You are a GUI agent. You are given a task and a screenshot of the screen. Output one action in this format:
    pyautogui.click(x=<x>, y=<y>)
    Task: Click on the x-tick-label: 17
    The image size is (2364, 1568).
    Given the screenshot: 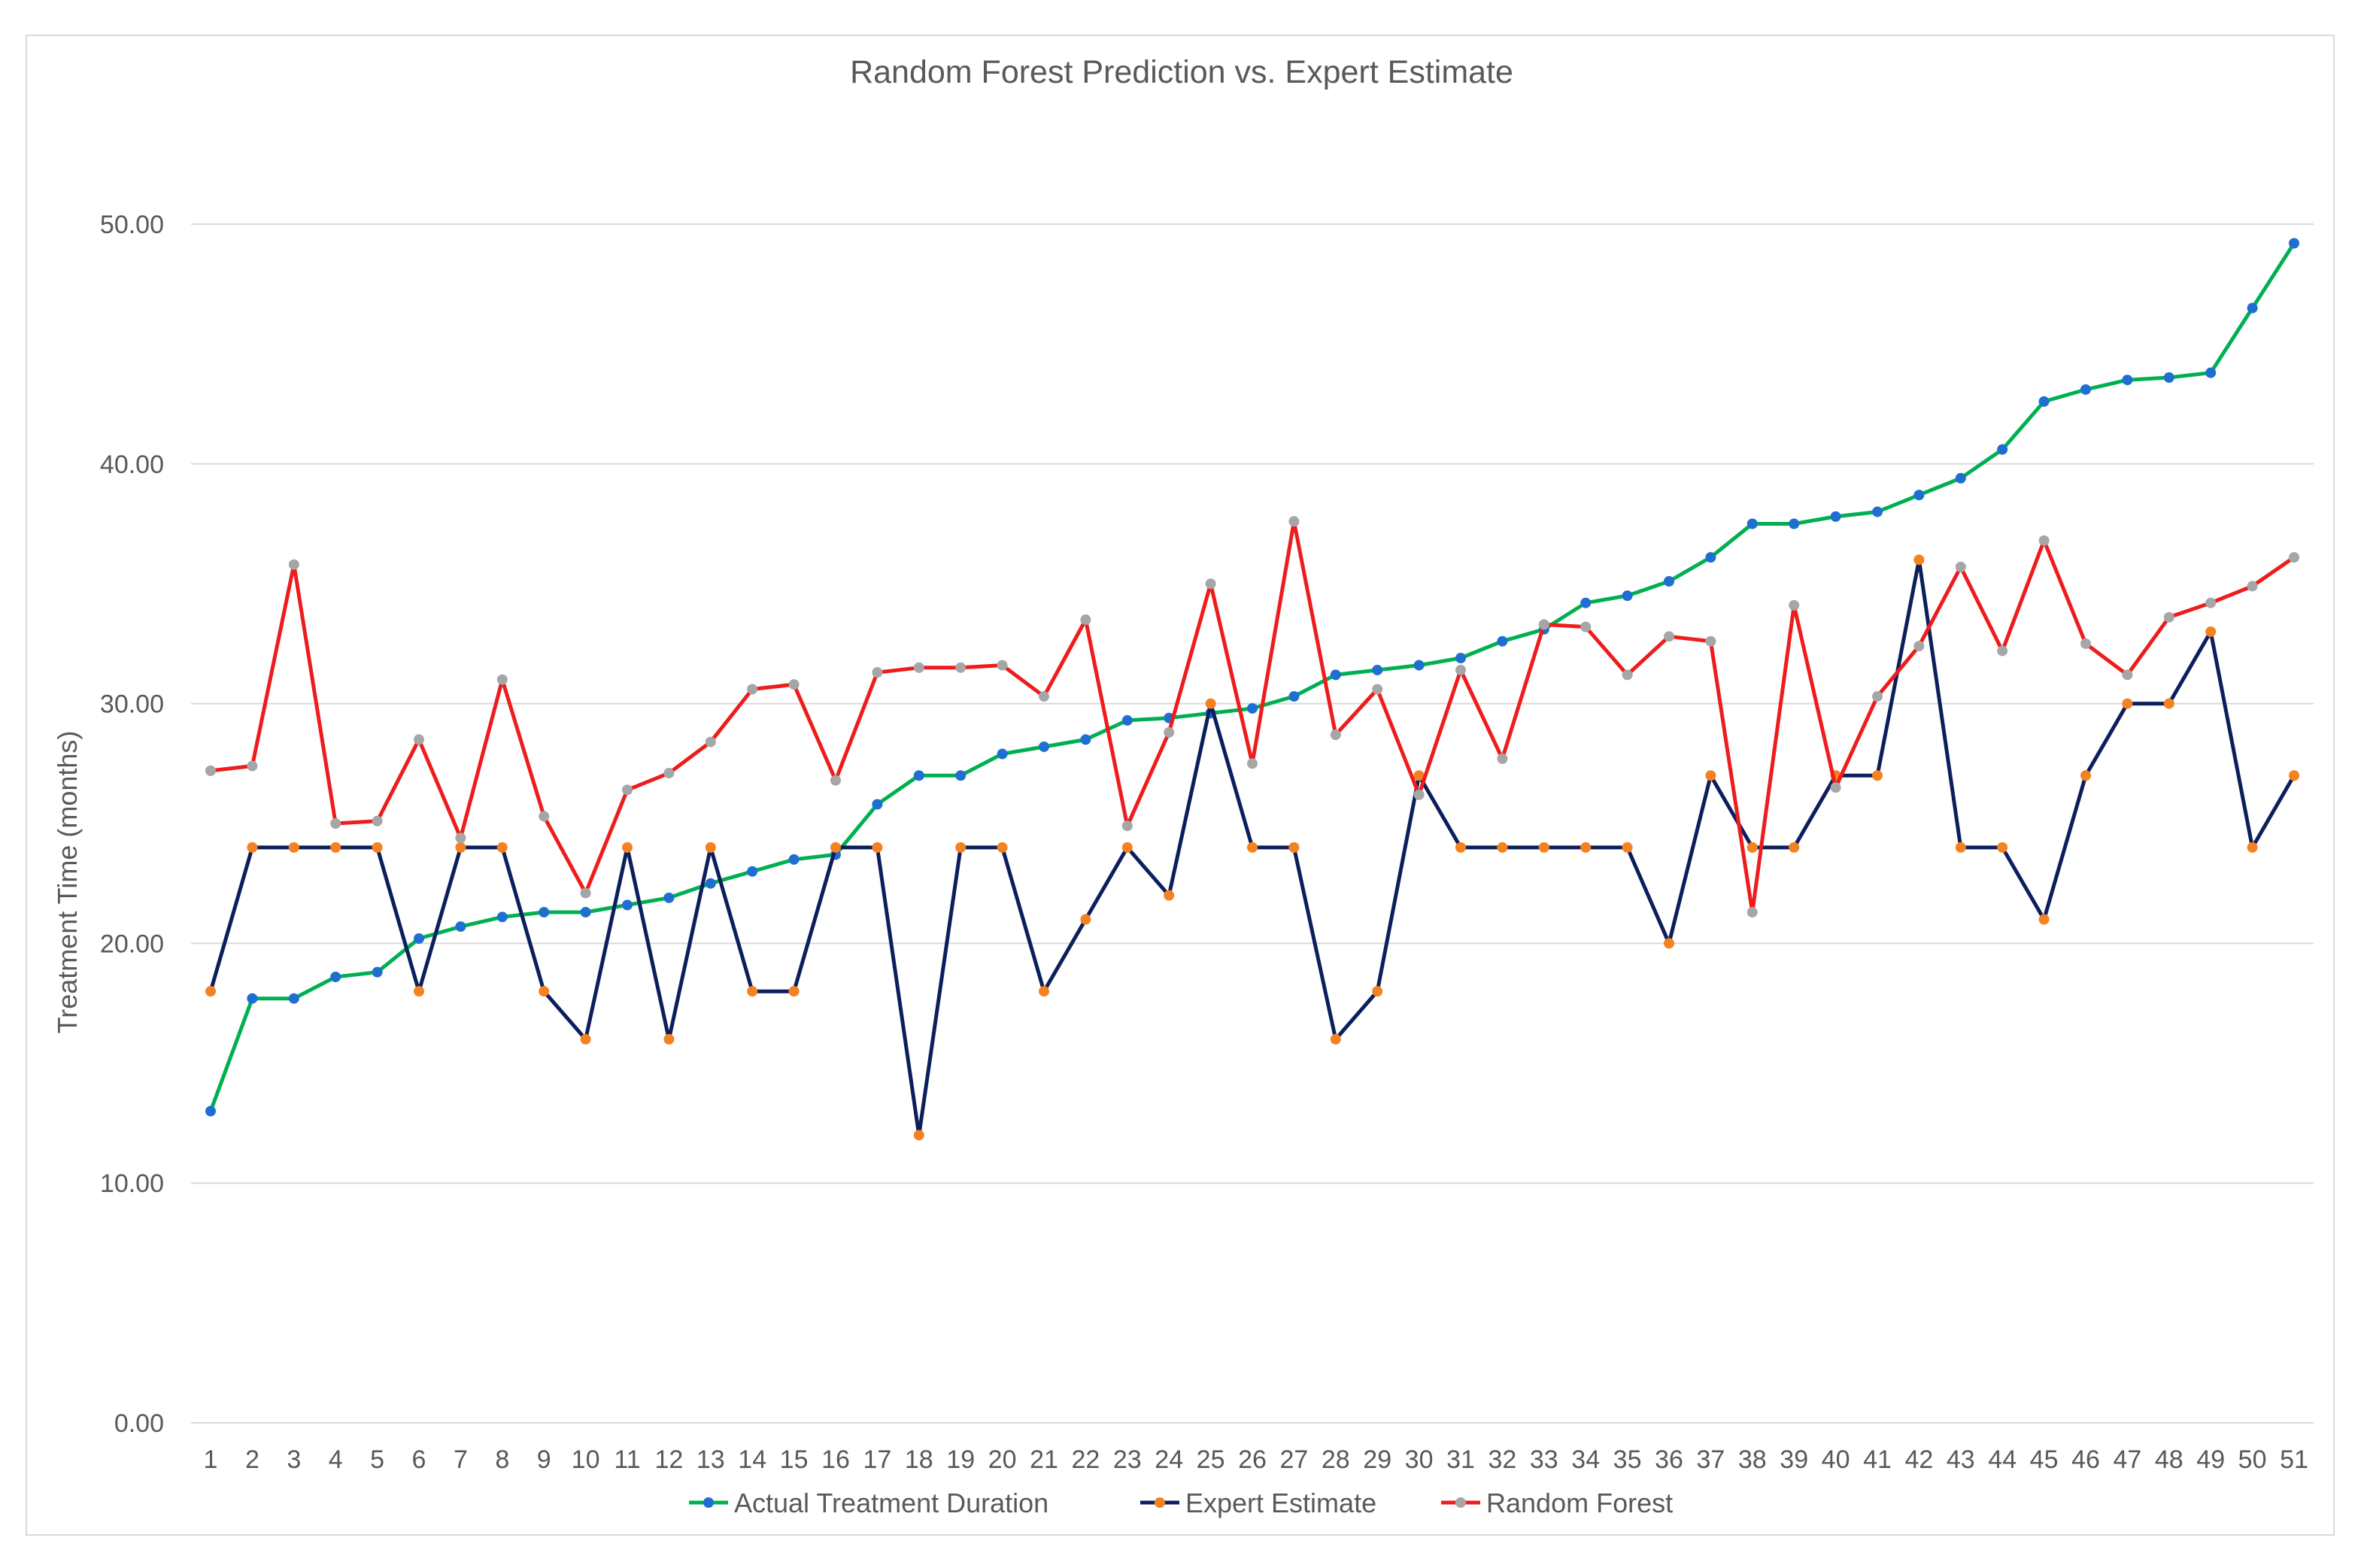 What is the action you would take?
    pyautogui.click(x=877, y=1460)
    